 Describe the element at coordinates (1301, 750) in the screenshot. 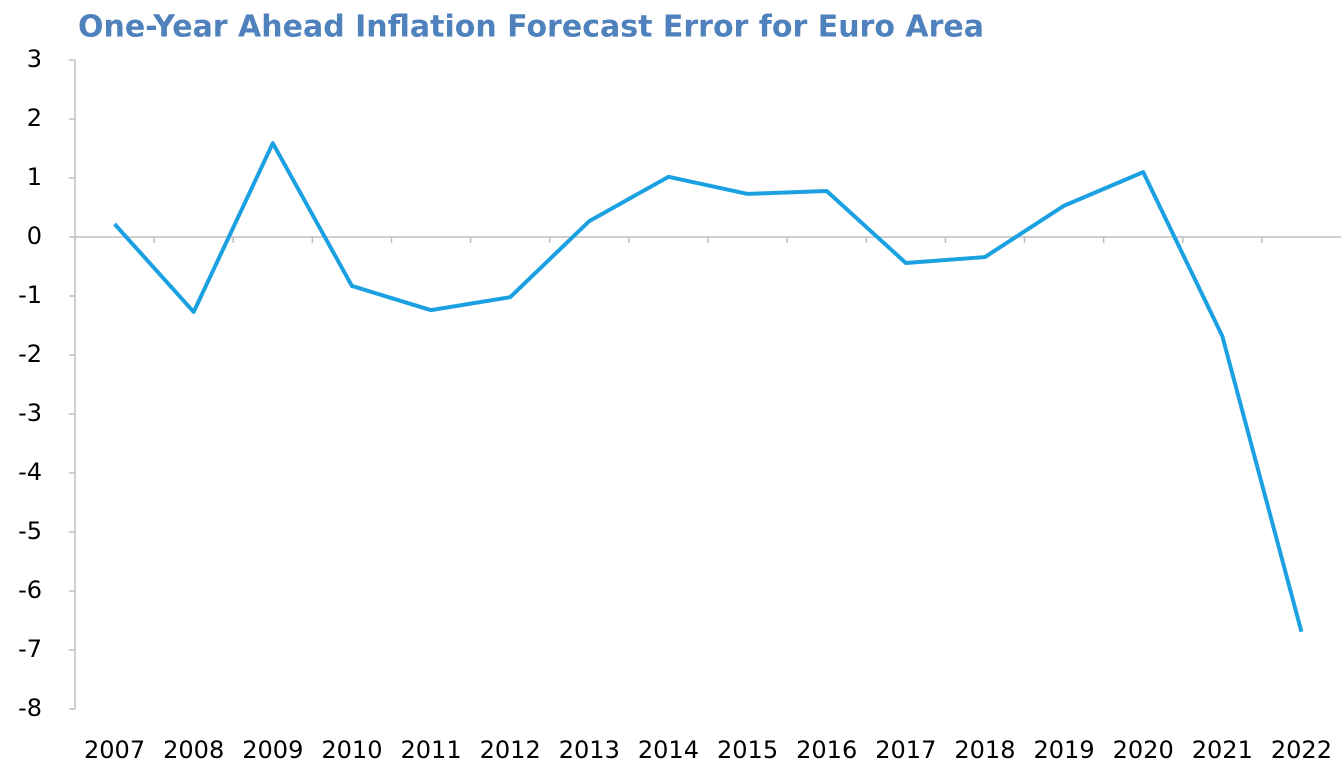

I see `x-tick-label: 2022` at that location.